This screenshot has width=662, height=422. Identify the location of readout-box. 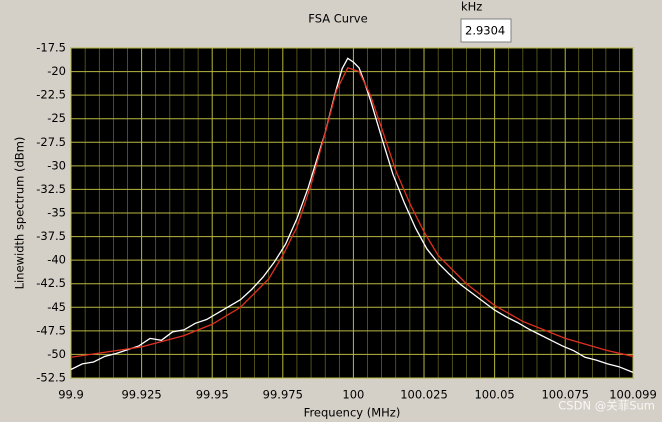
(486, 30).